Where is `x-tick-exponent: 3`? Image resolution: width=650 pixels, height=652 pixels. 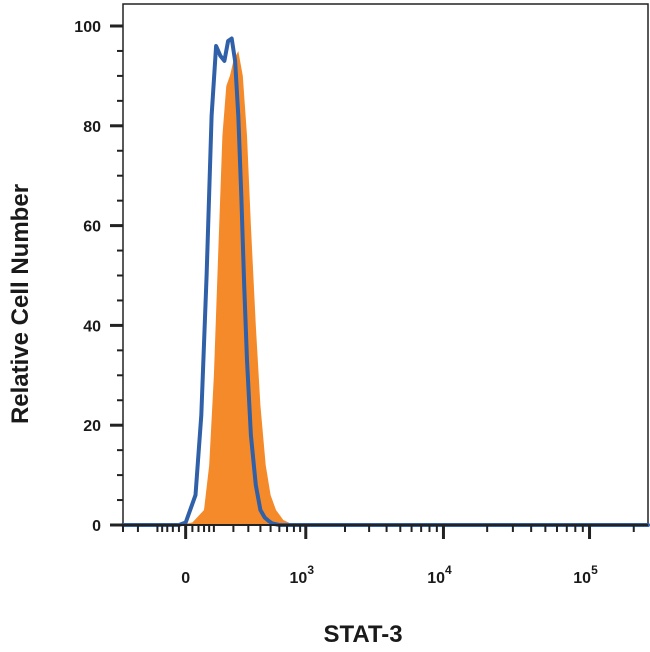 x-tick-exponent: 3 is located at coordinates (310, 570).